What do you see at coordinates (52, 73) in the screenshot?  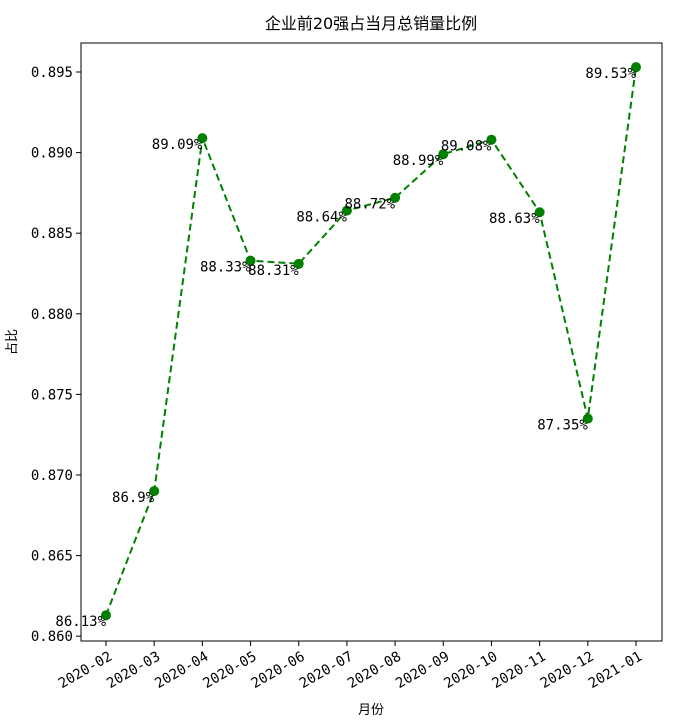 I see `y-tick-label: 0.895` at bounding box center [52, 73].